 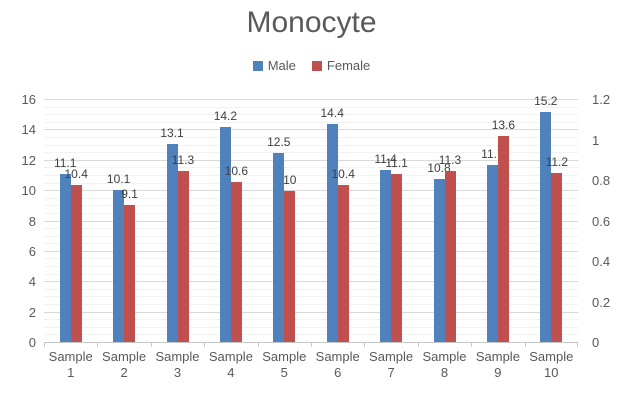 I want to click on left-axis-tick-label: 0, so click(x=32, y=342).